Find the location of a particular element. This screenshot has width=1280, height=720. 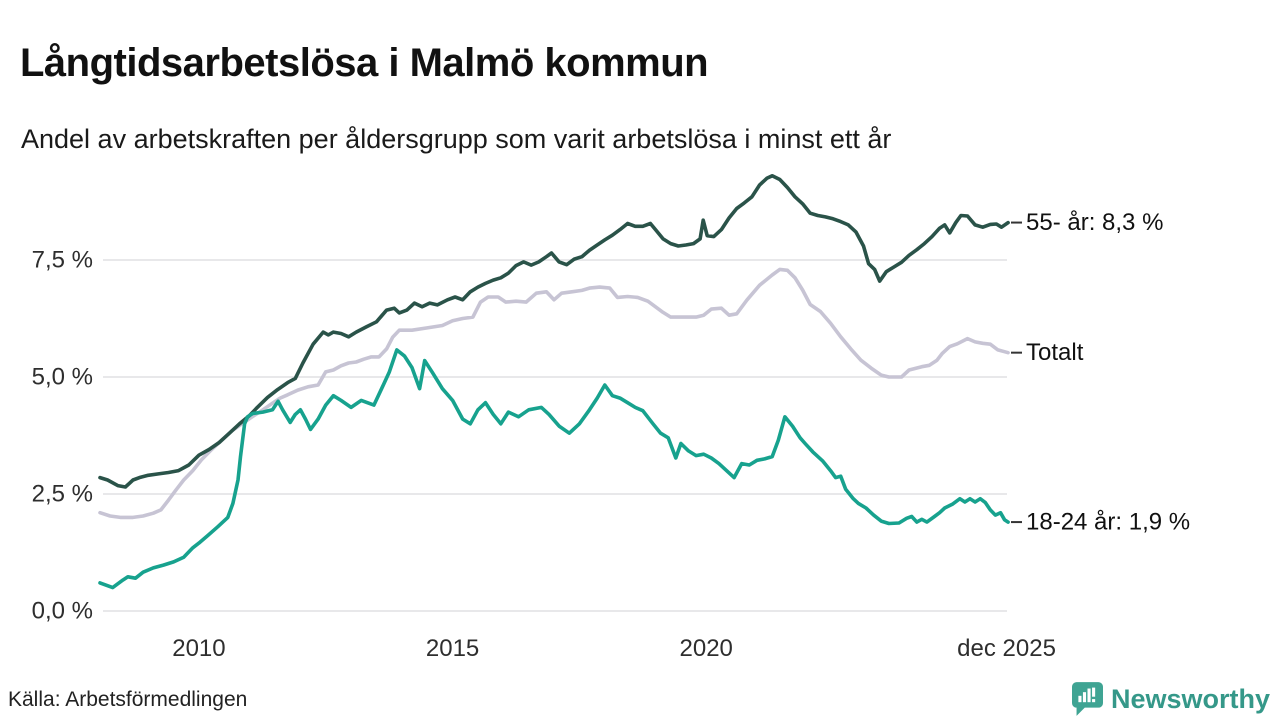

series-end-label-55-ar: 55- år: 8,3 % is located at coordinates (1094, 222).